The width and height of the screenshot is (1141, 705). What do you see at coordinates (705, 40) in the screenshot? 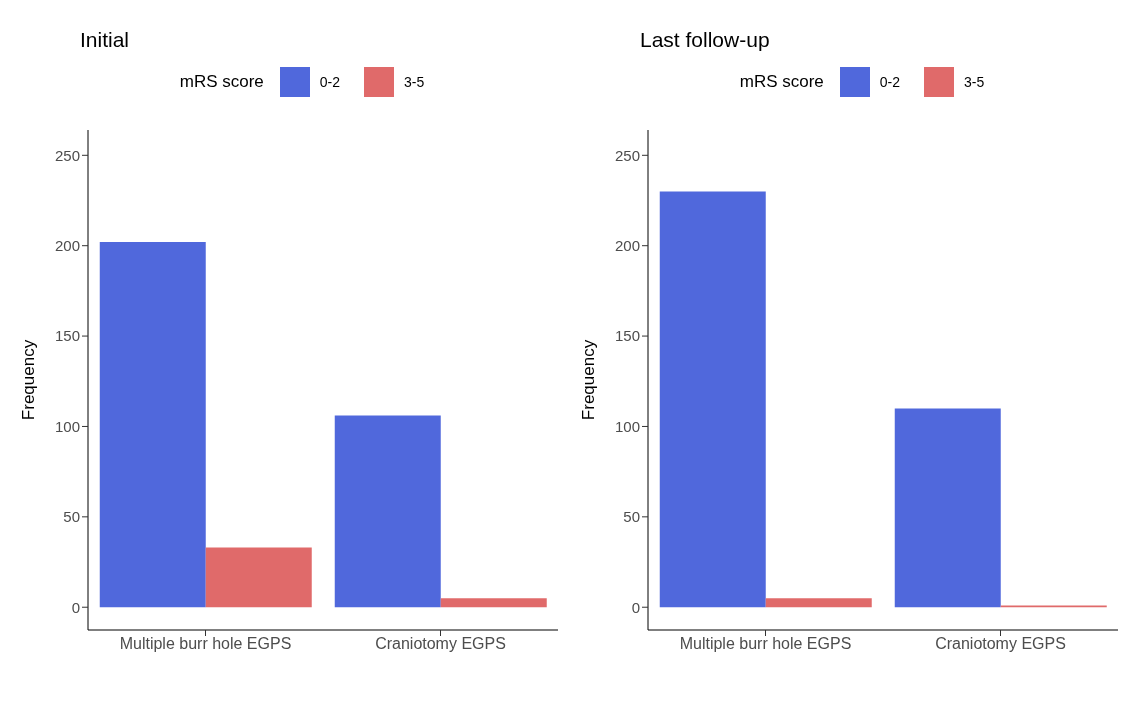
I see `chart-title: Last follow-up` at bounding box center [705, 40].